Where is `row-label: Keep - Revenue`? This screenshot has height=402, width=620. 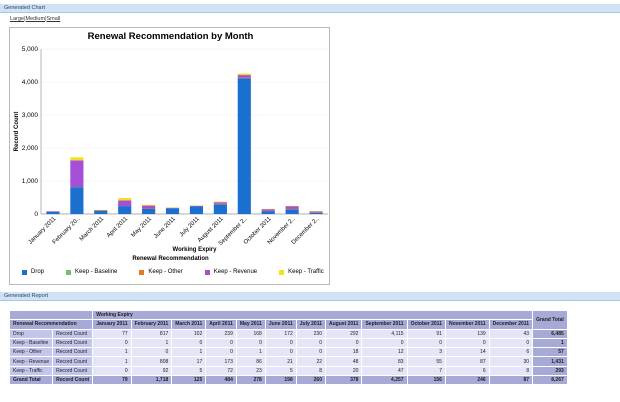
row-label: Keep - Revenue is located at coordinates (31, 361).